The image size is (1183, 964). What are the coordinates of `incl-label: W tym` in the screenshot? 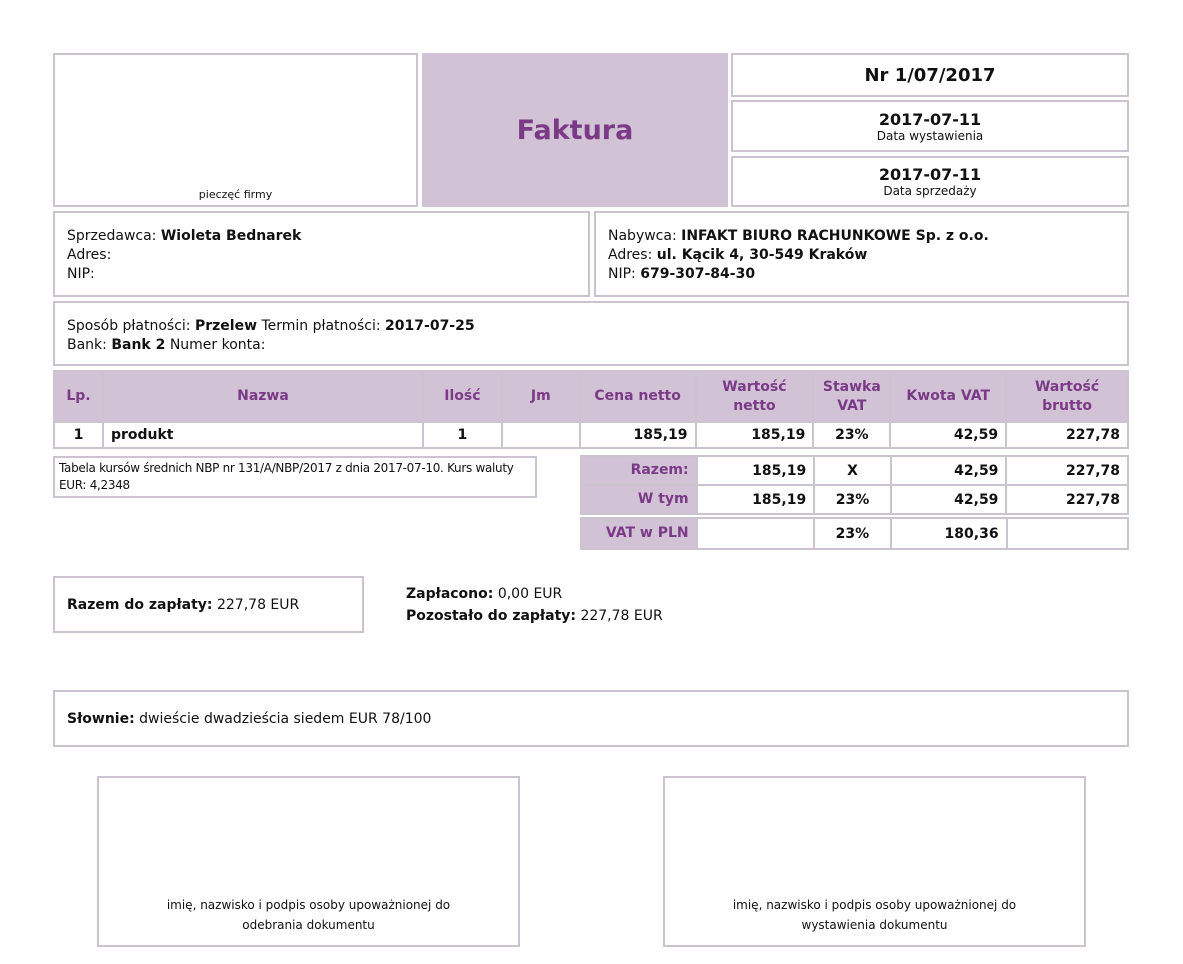 It's located at (639, 499).